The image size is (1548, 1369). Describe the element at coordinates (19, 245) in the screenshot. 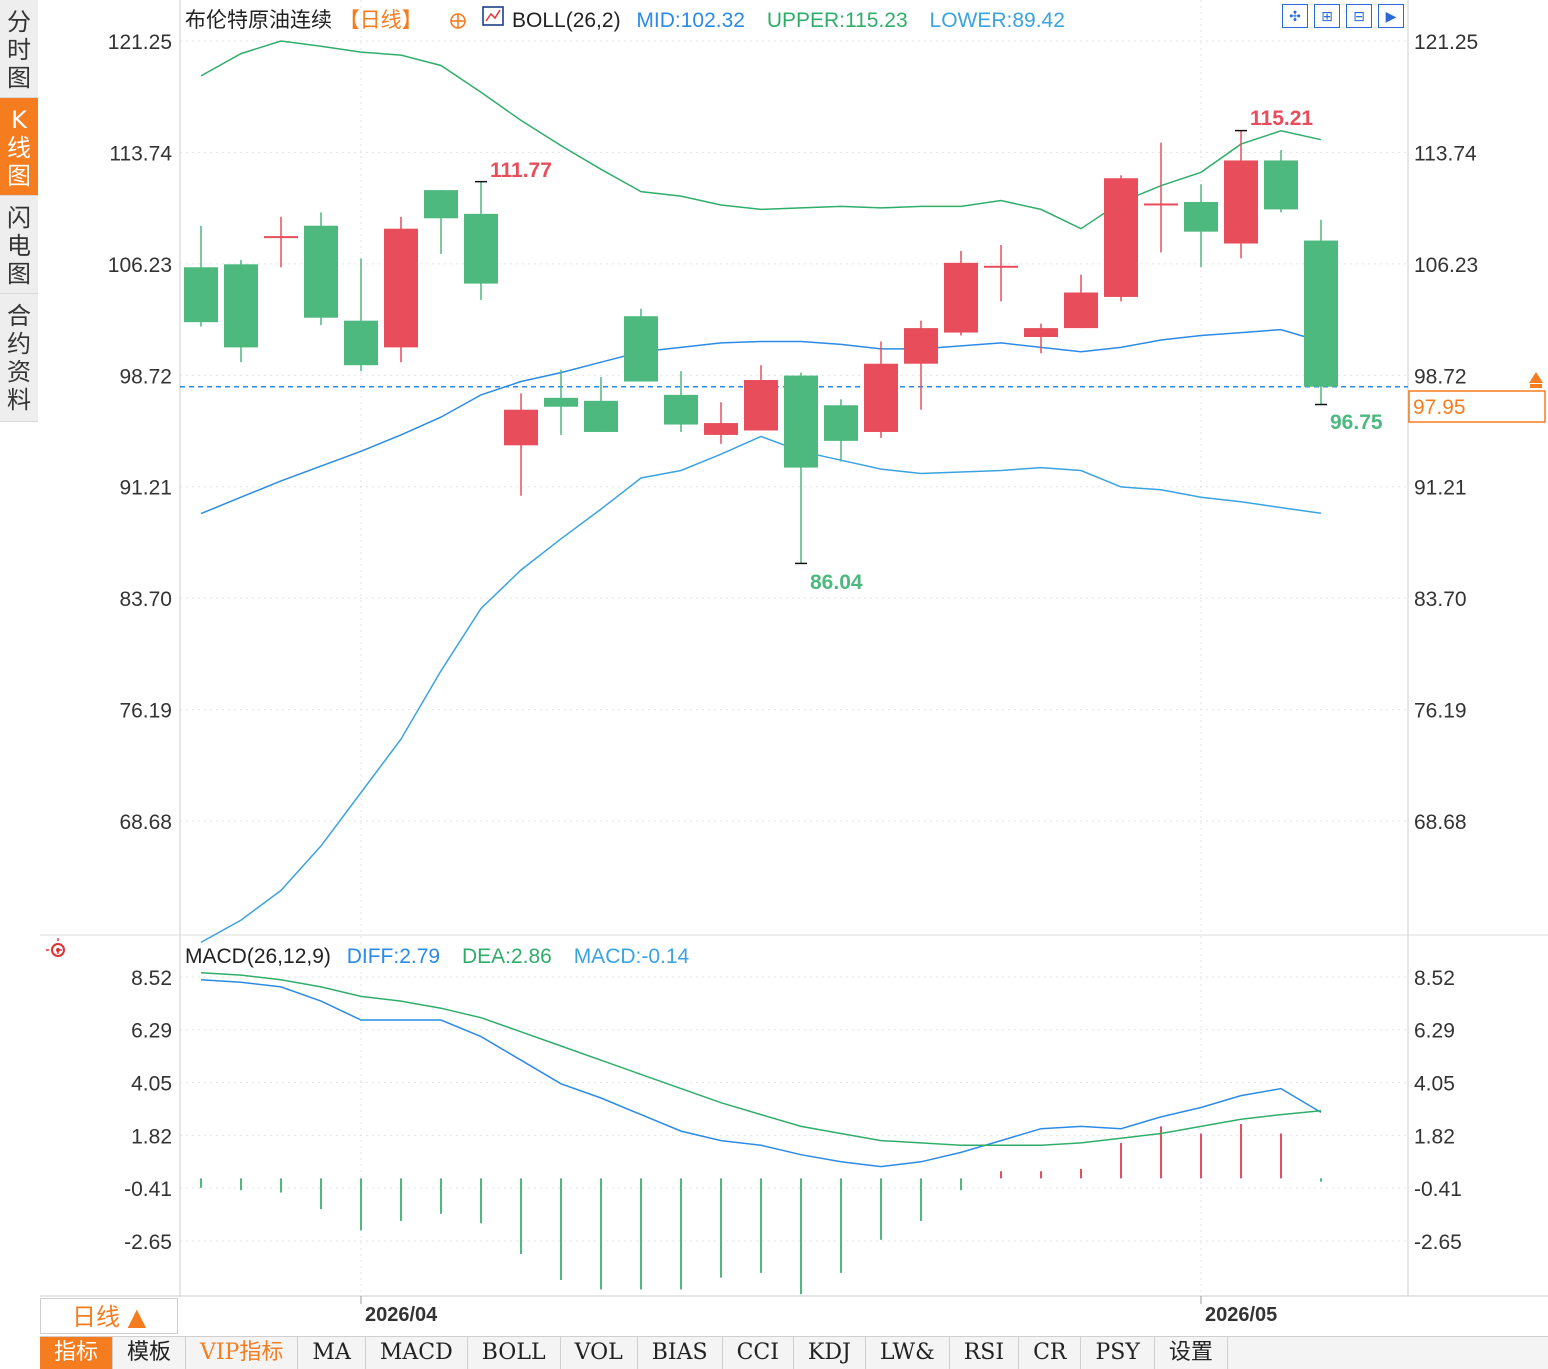

I see `side-tab-2: 闪电图` at that location.